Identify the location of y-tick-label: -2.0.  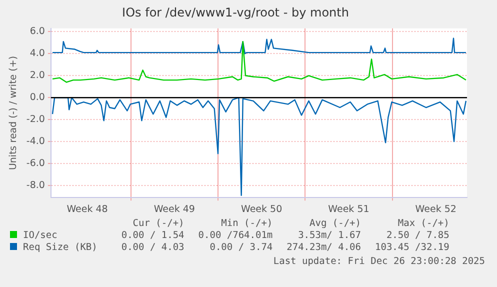
(35, 120).